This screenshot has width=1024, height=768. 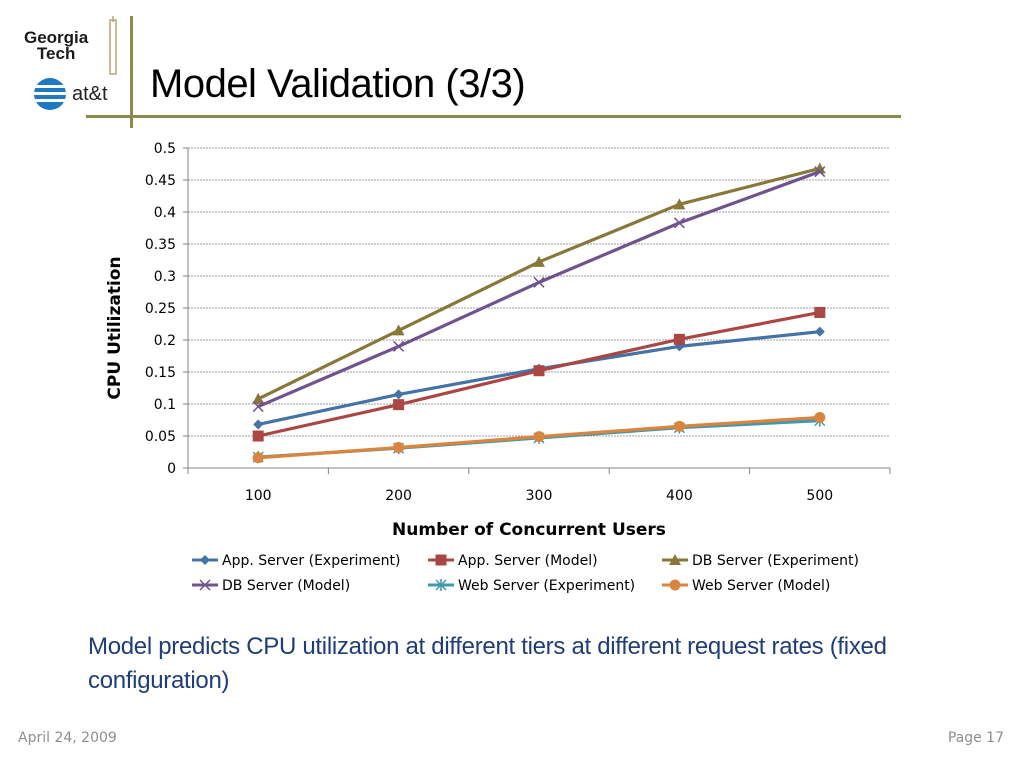 I want to click on footer-page-number: Page 17, so click(x=975, y=738).